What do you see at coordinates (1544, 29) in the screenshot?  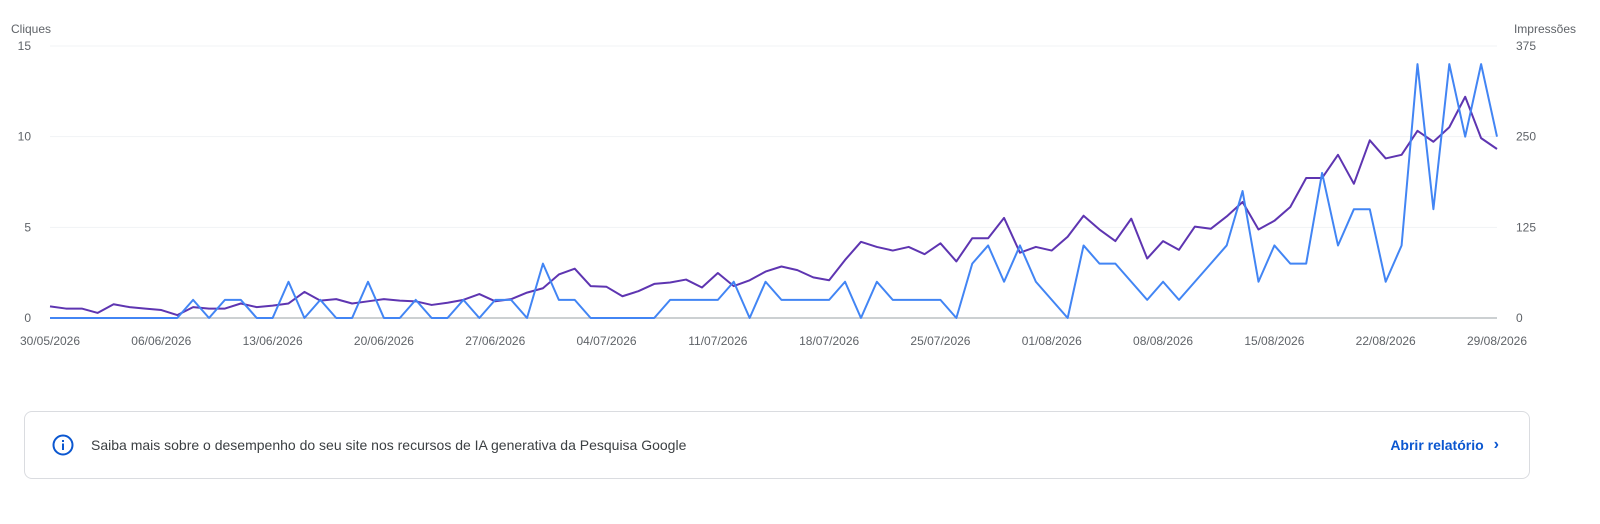 I see `right-axis-title: Impressões` at bounding box center [1544, 29].